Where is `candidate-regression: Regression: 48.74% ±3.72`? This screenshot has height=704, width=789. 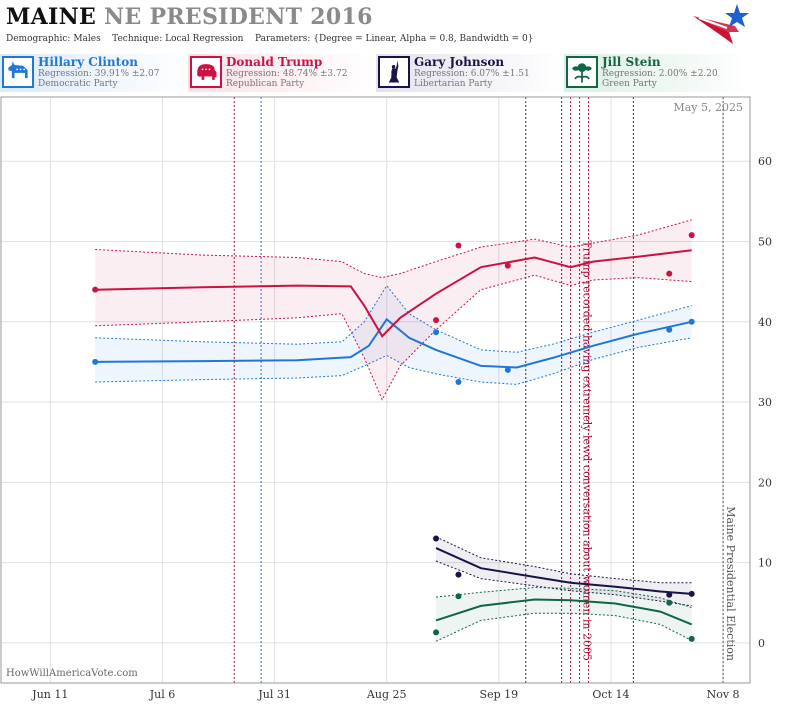 candidate-regression: Regression: 48.74% ±3.72 is located at coordinates (287, 74).